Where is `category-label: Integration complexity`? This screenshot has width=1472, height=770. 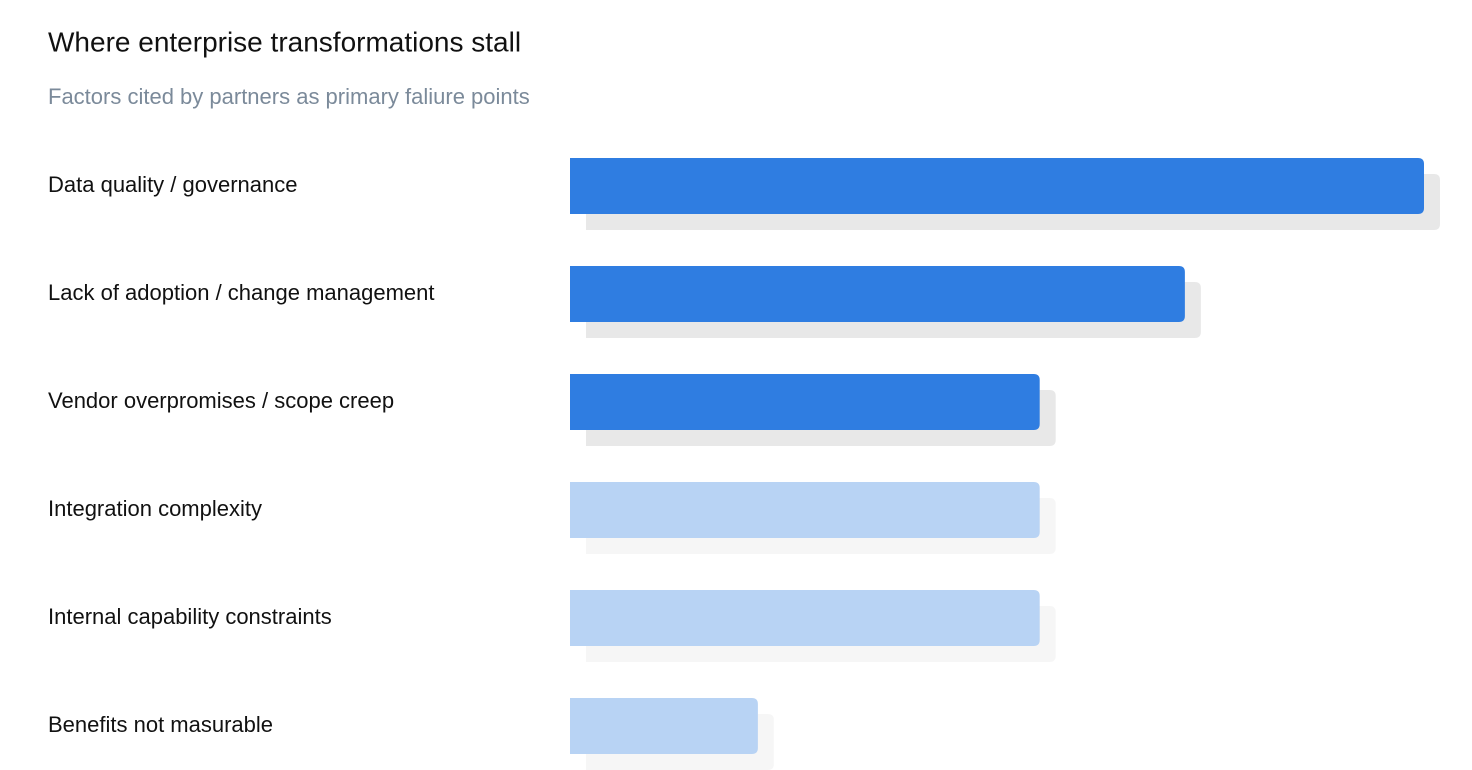
category-label: Integration complexity is located at coordinates (155, 508).